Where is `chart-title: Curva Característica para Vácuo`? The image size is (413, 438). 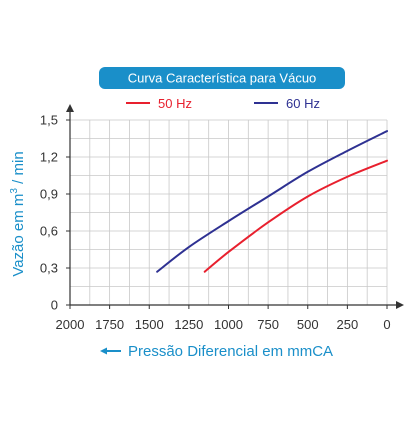
chart-title: Curva Característica para Vácuo is located at coordinates (222, 78).